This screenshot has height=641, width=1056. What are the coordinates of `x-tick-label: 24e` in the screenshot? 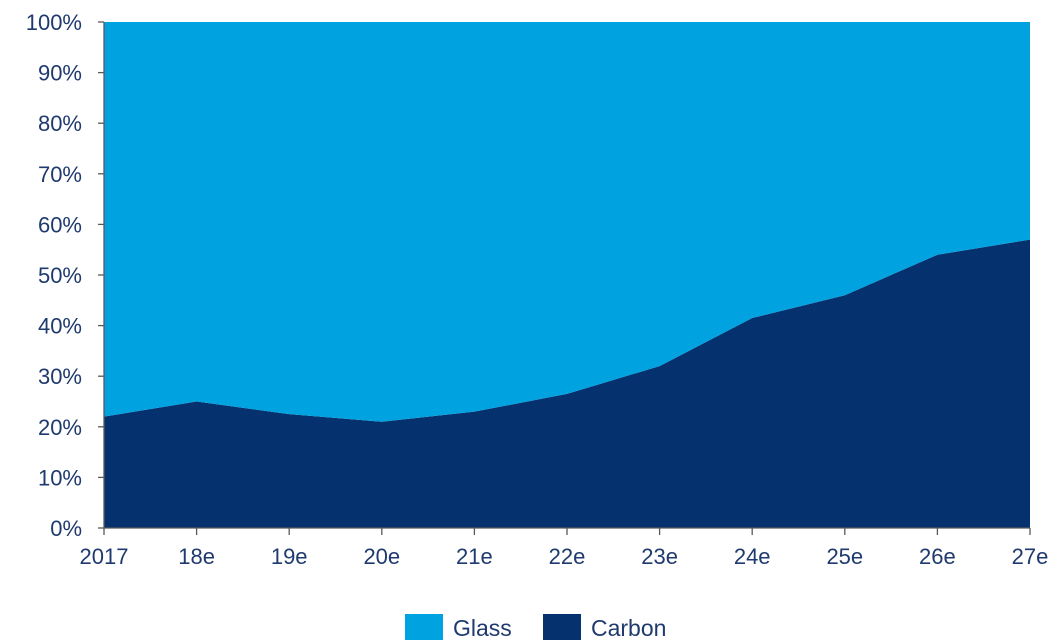 It's located at (752, 556).